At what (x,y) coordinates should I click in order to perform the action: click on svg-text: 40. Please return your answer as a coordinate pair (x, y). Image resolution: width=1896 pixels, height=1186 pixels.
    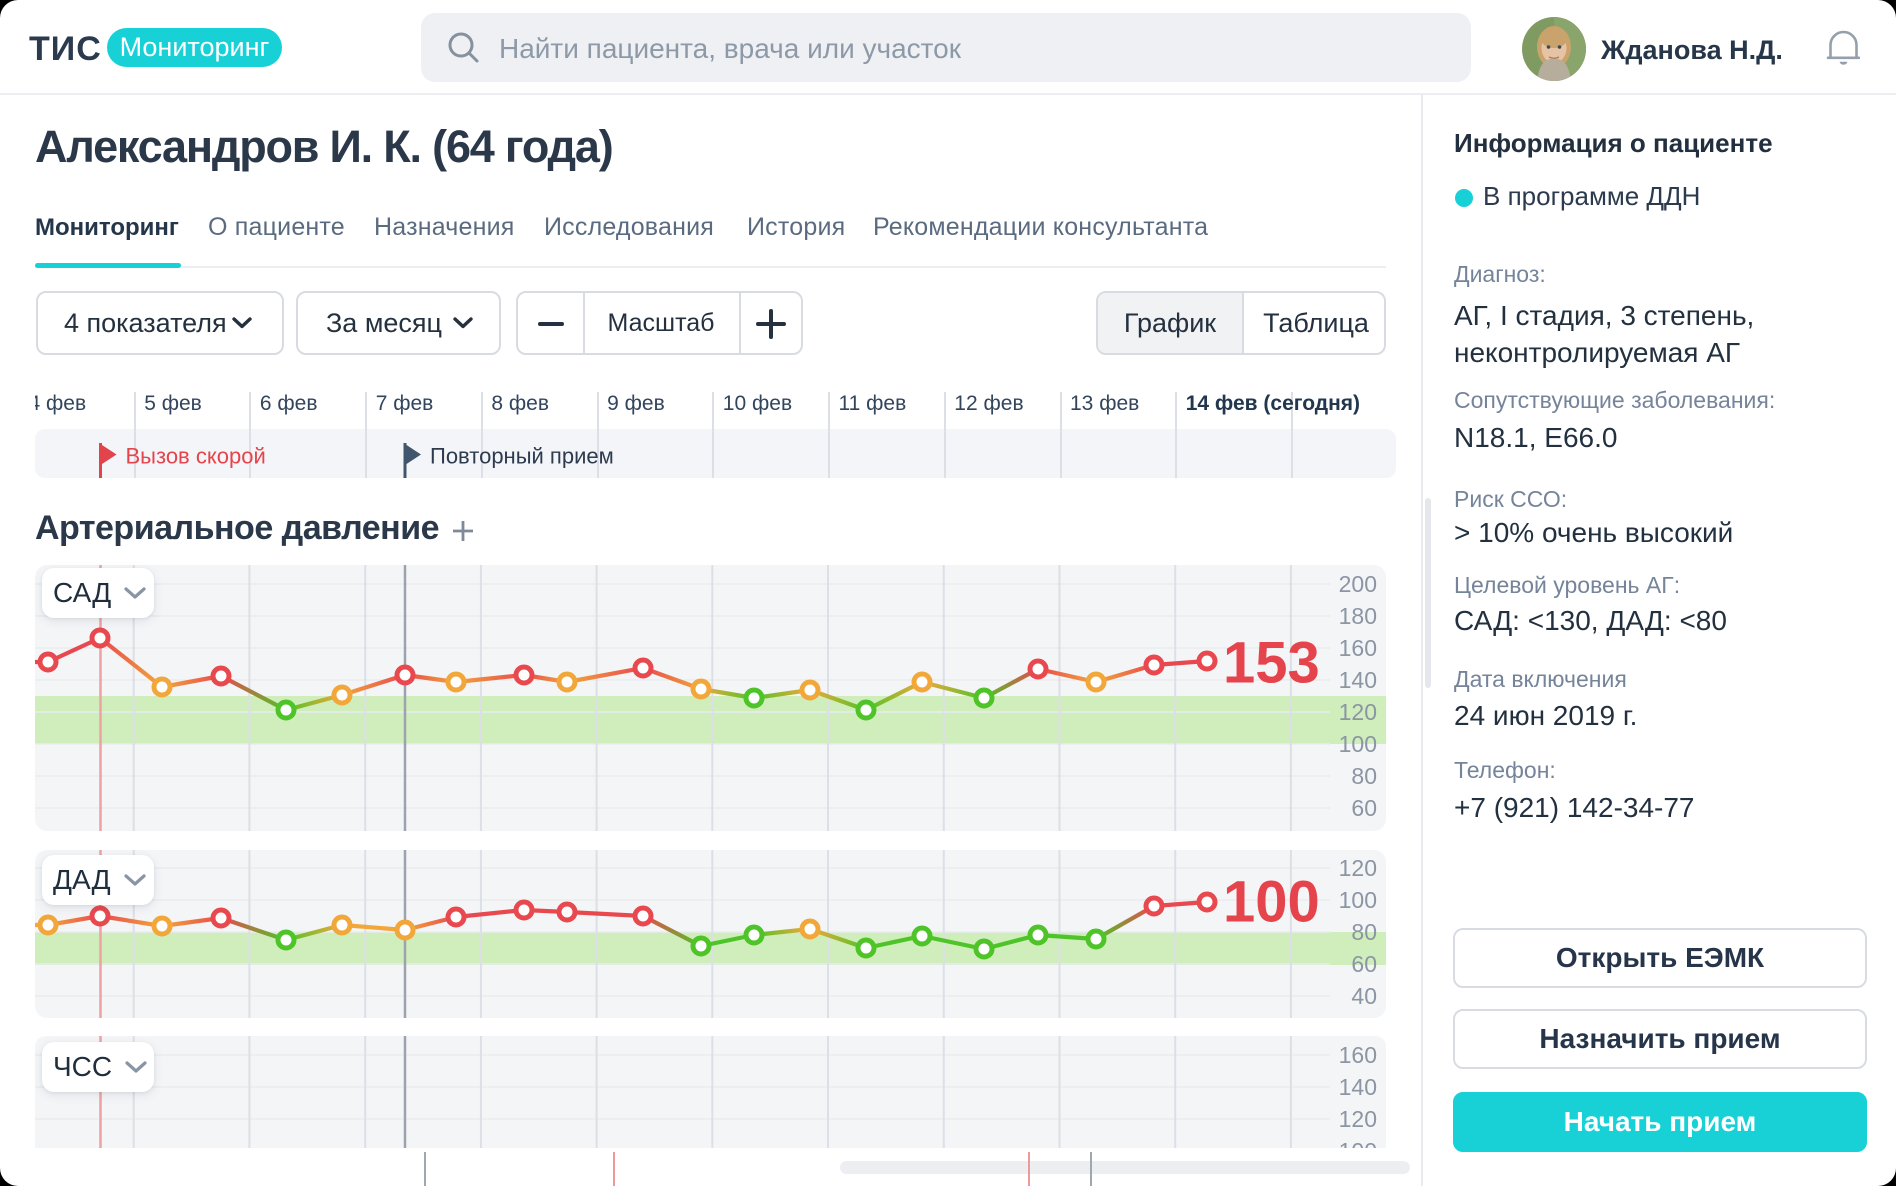
    Looking at the image, I should click on (1364, 996).